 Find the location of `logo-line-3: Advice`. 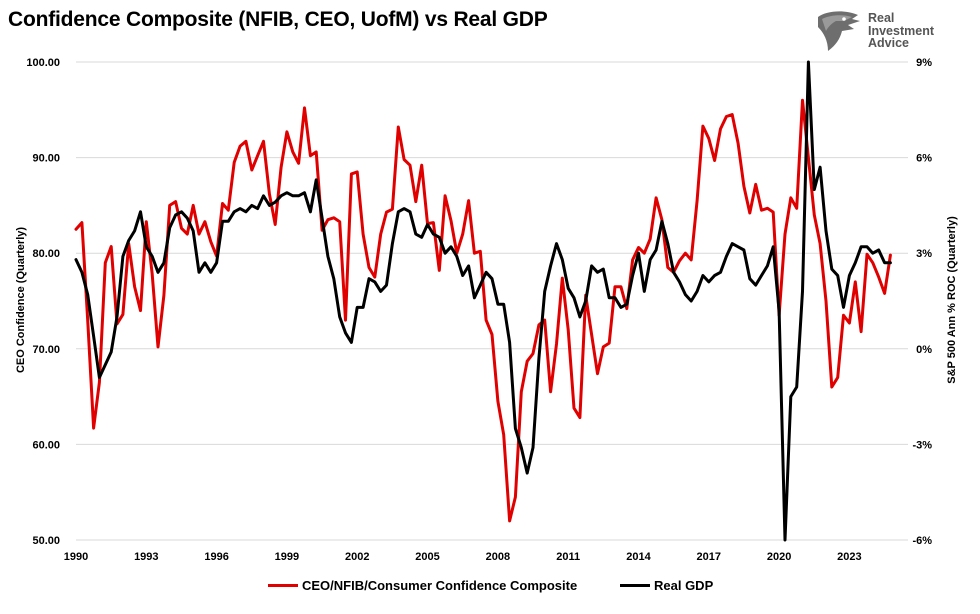

logo-line-3: Advice is located at coordinates (888, 43).